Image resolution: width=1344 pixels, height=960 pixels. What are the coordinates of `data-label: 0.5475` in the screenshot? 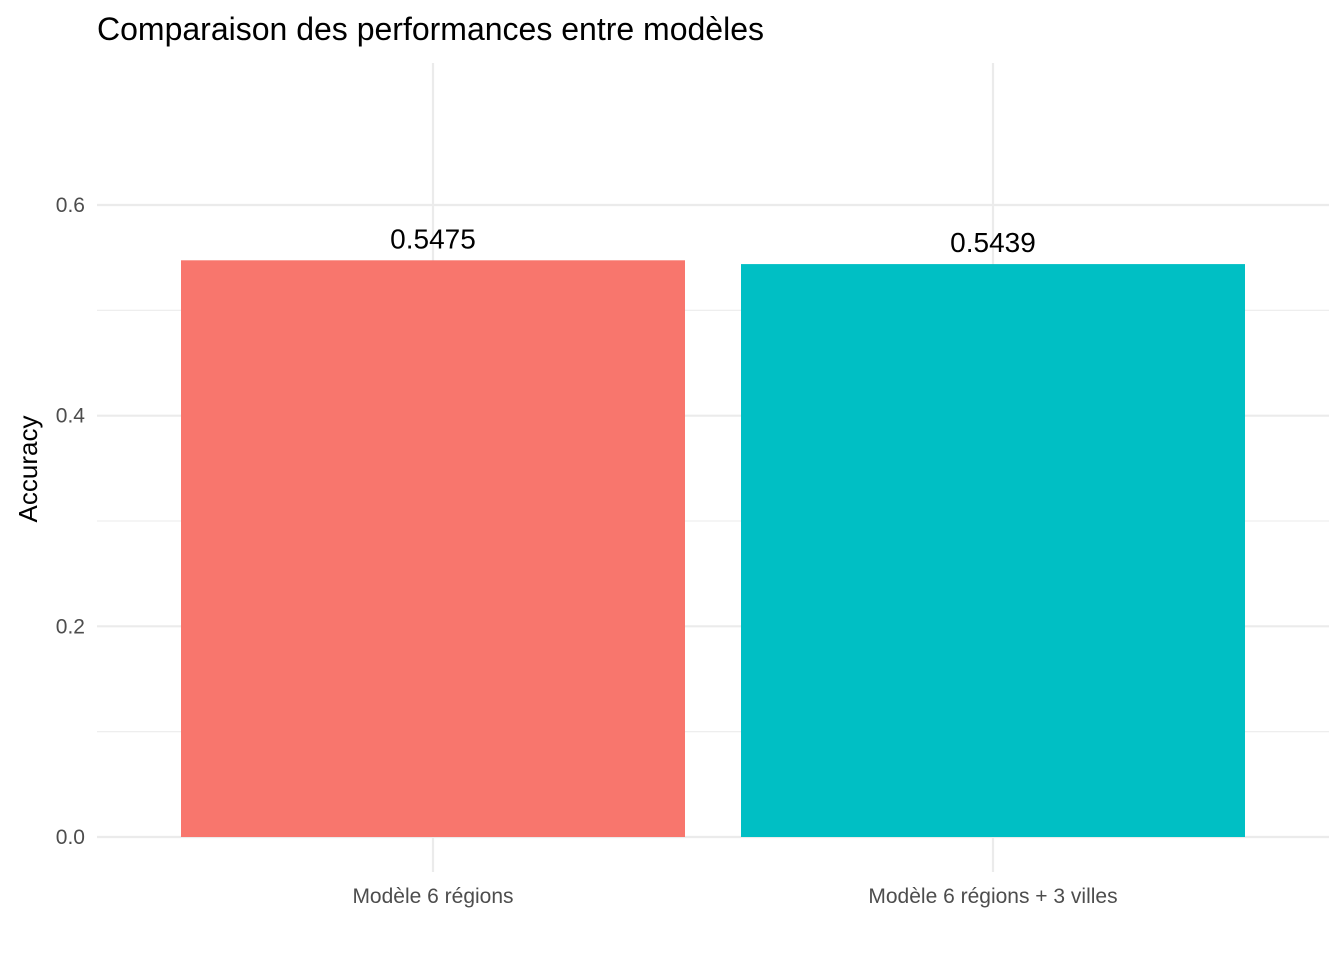 It's located at (433, 238).